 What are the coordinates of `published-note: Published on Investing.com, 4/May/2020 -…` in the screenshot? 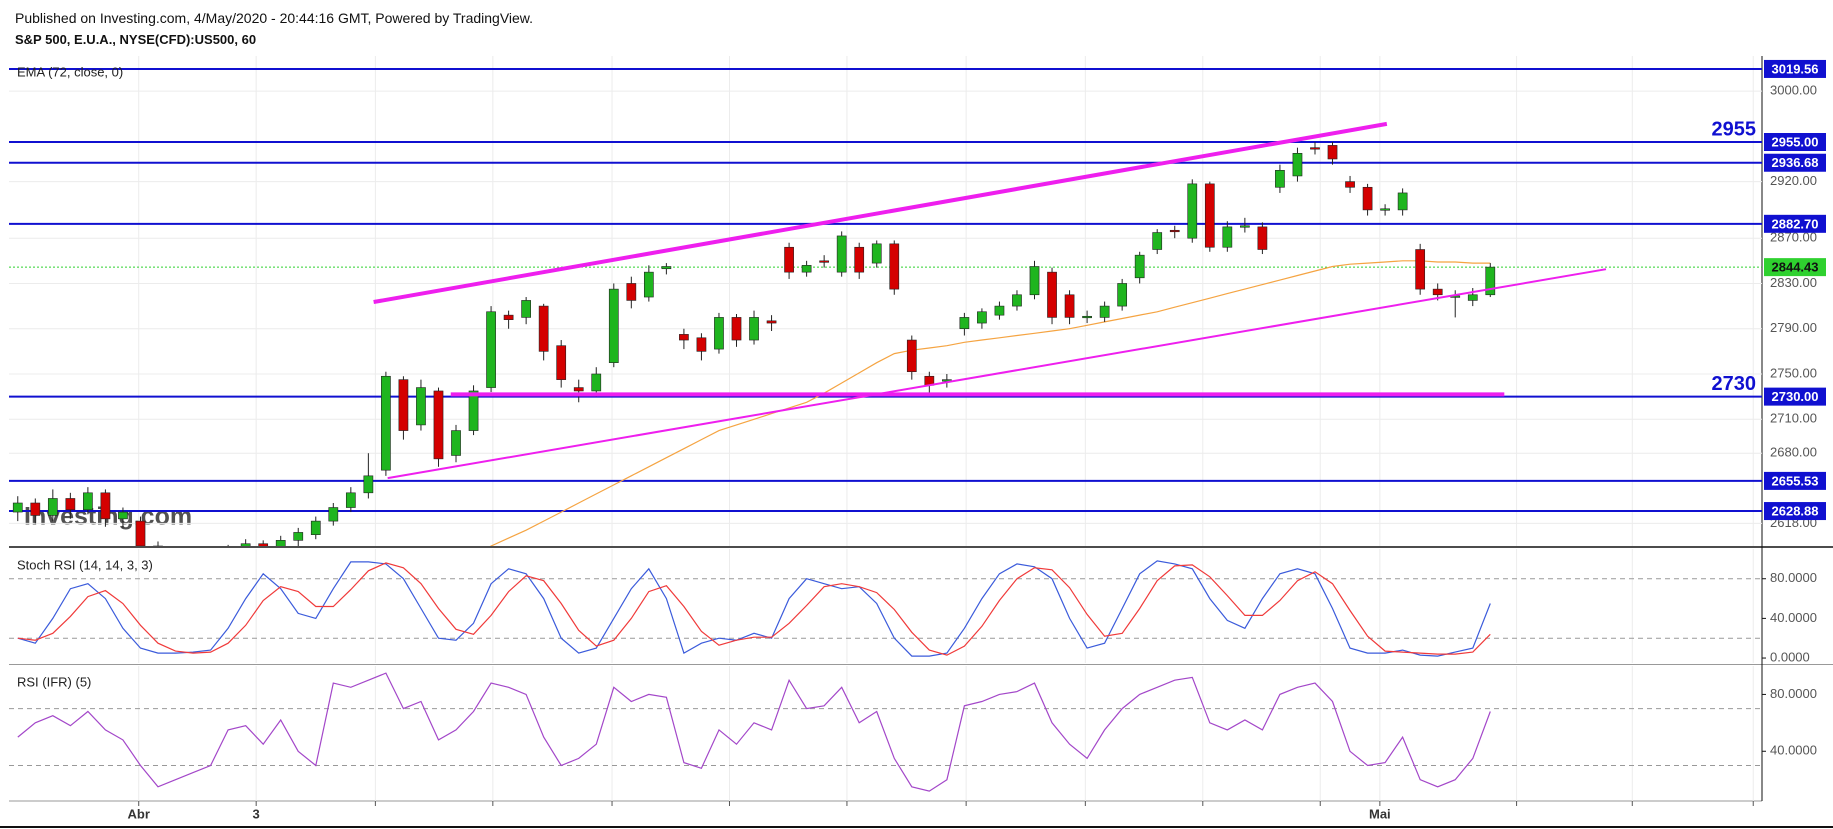 It's located at (274, 18).